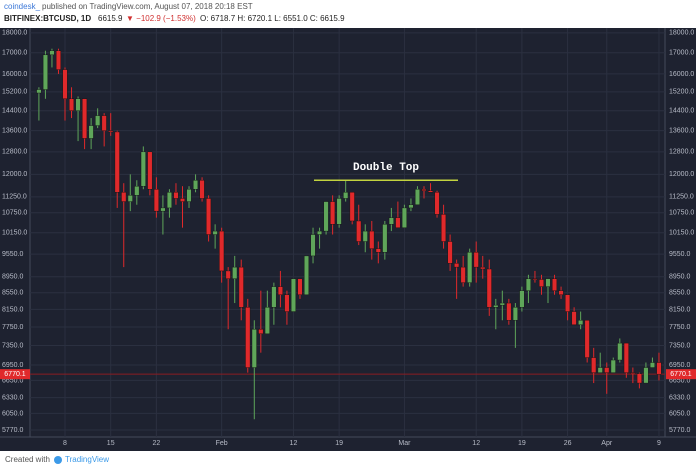 This screenshot has height=474, width=696. What do you see at coordinates (13, 293) in the screenshot?
I see `y-tick-label: 8550.0` at bounding box center [13, 293].